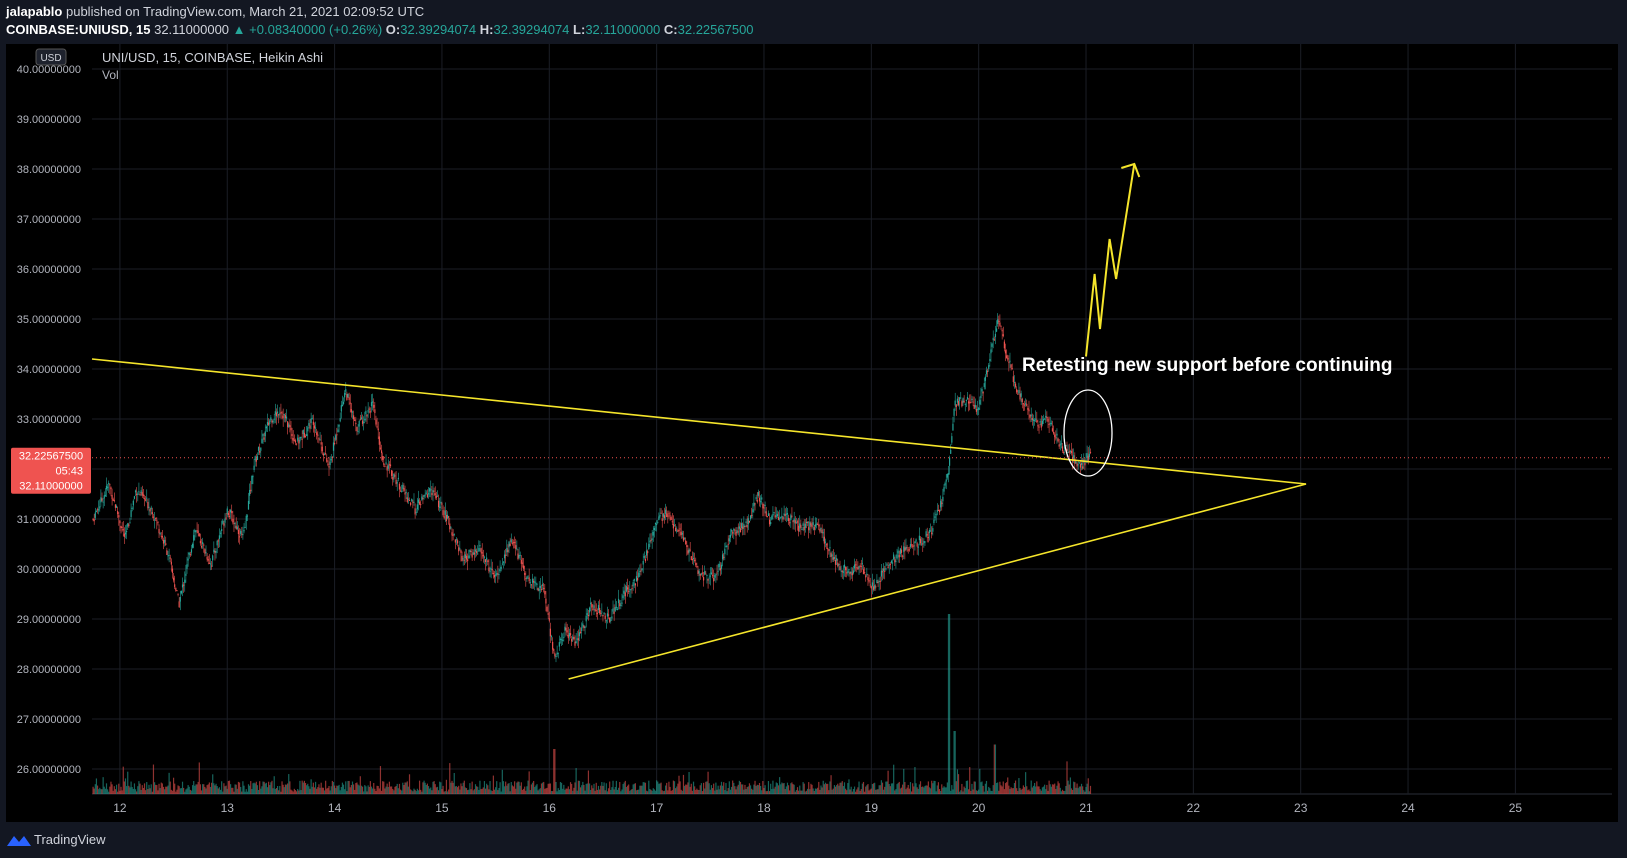  What do you see at coordinates (51, 470) in the screenshot?
I see `price-tag-box` at bounding box center [51, 470].